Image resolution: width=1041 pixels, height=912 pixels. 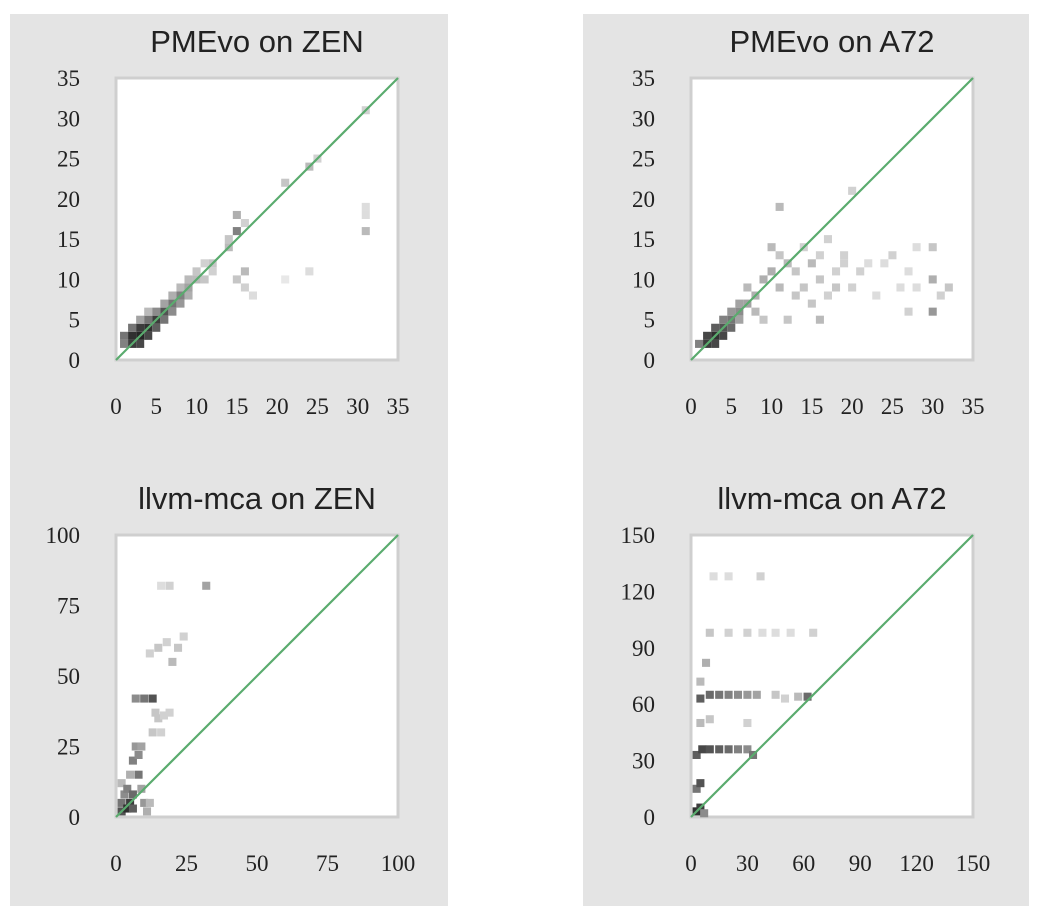 What do you see at coordinates (68, 279) in the screenshot?
I see `y-tick-label: 10` at bounding box center [68, 279].